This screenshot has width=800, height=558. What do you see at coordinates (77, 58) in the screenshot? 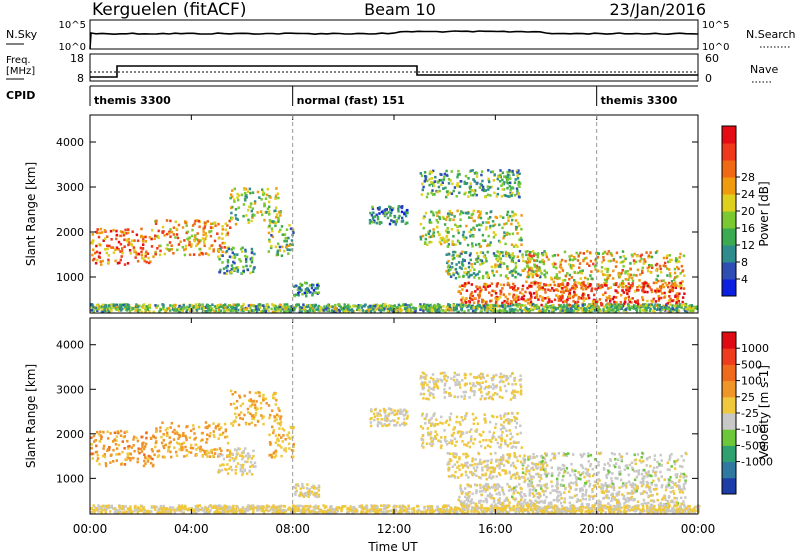
I see `freq-tick-top: 18` at bounding box center [77, 58].